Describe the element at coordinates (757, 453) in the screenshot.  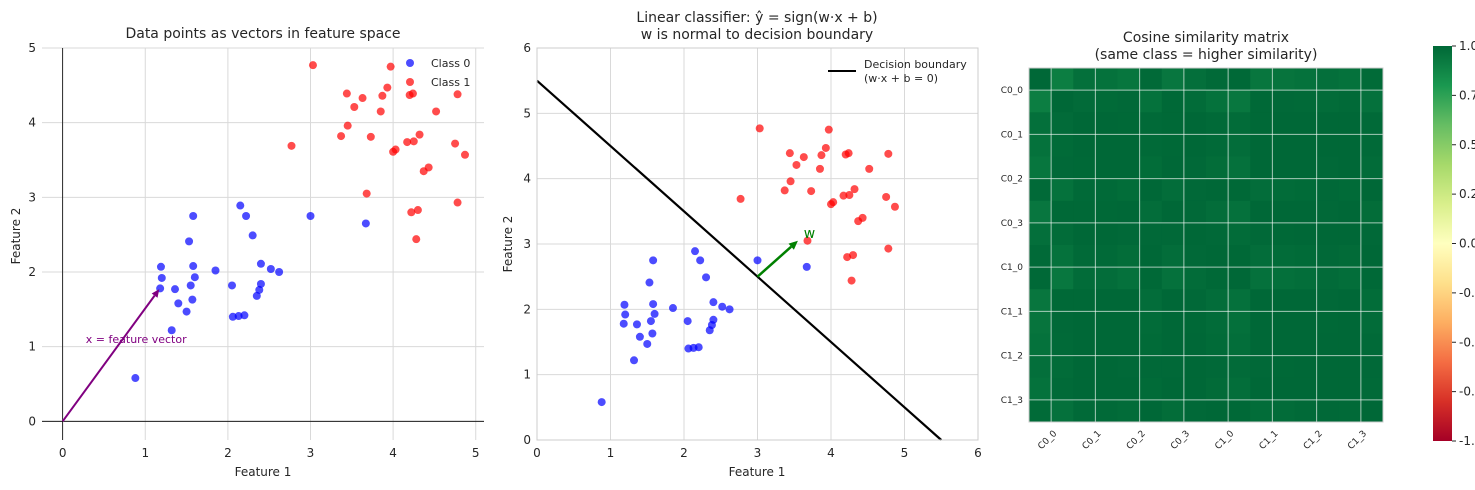
I see `panel2-x-ticks: 0 1 2 3 4 5 6` at that location.